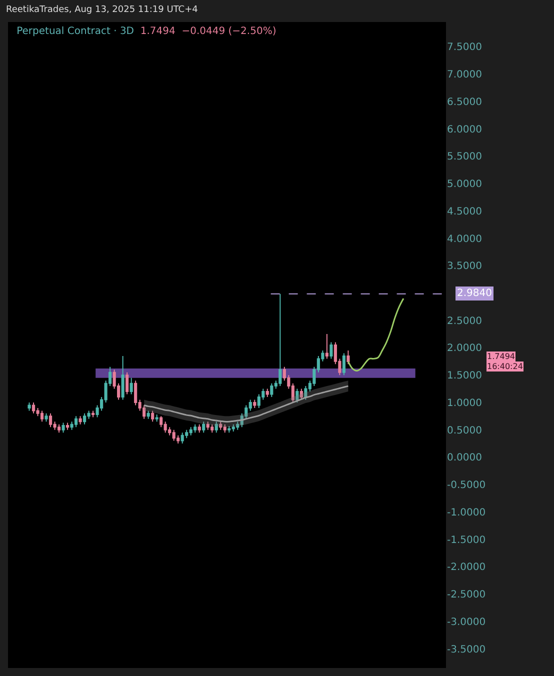  I want to click on y-tick-label: 5.0000, so click(464, 184).